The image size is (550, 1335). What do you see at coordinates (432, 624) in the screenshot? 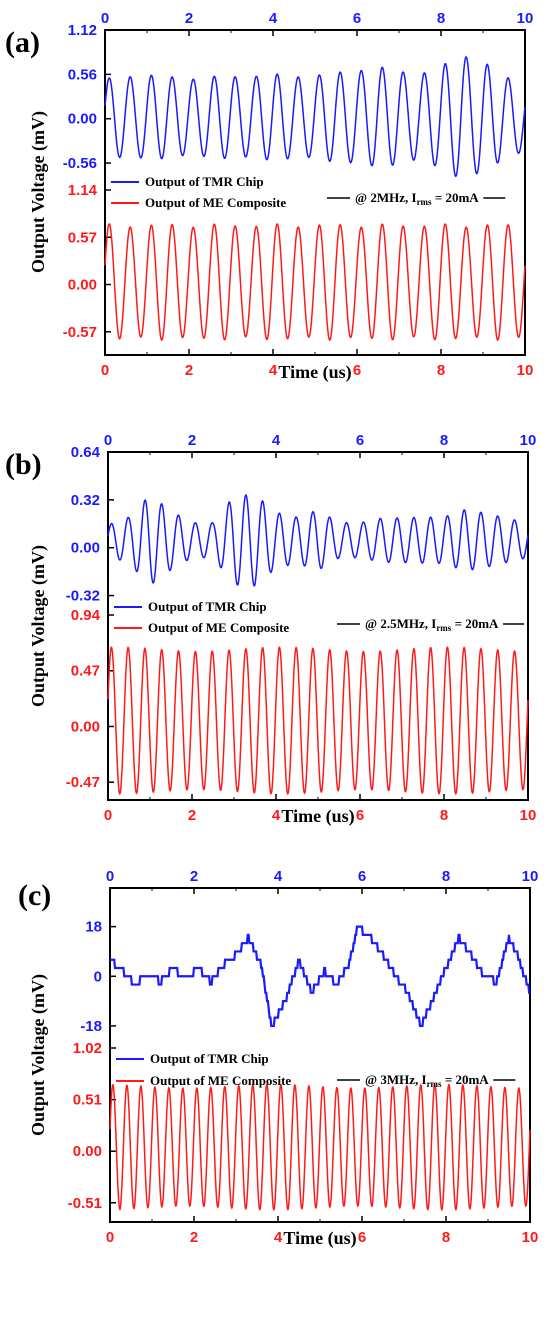
I see `frequency-note: @ 2.5MHz, Irms = 20mA` at bounding box center [432, 624].